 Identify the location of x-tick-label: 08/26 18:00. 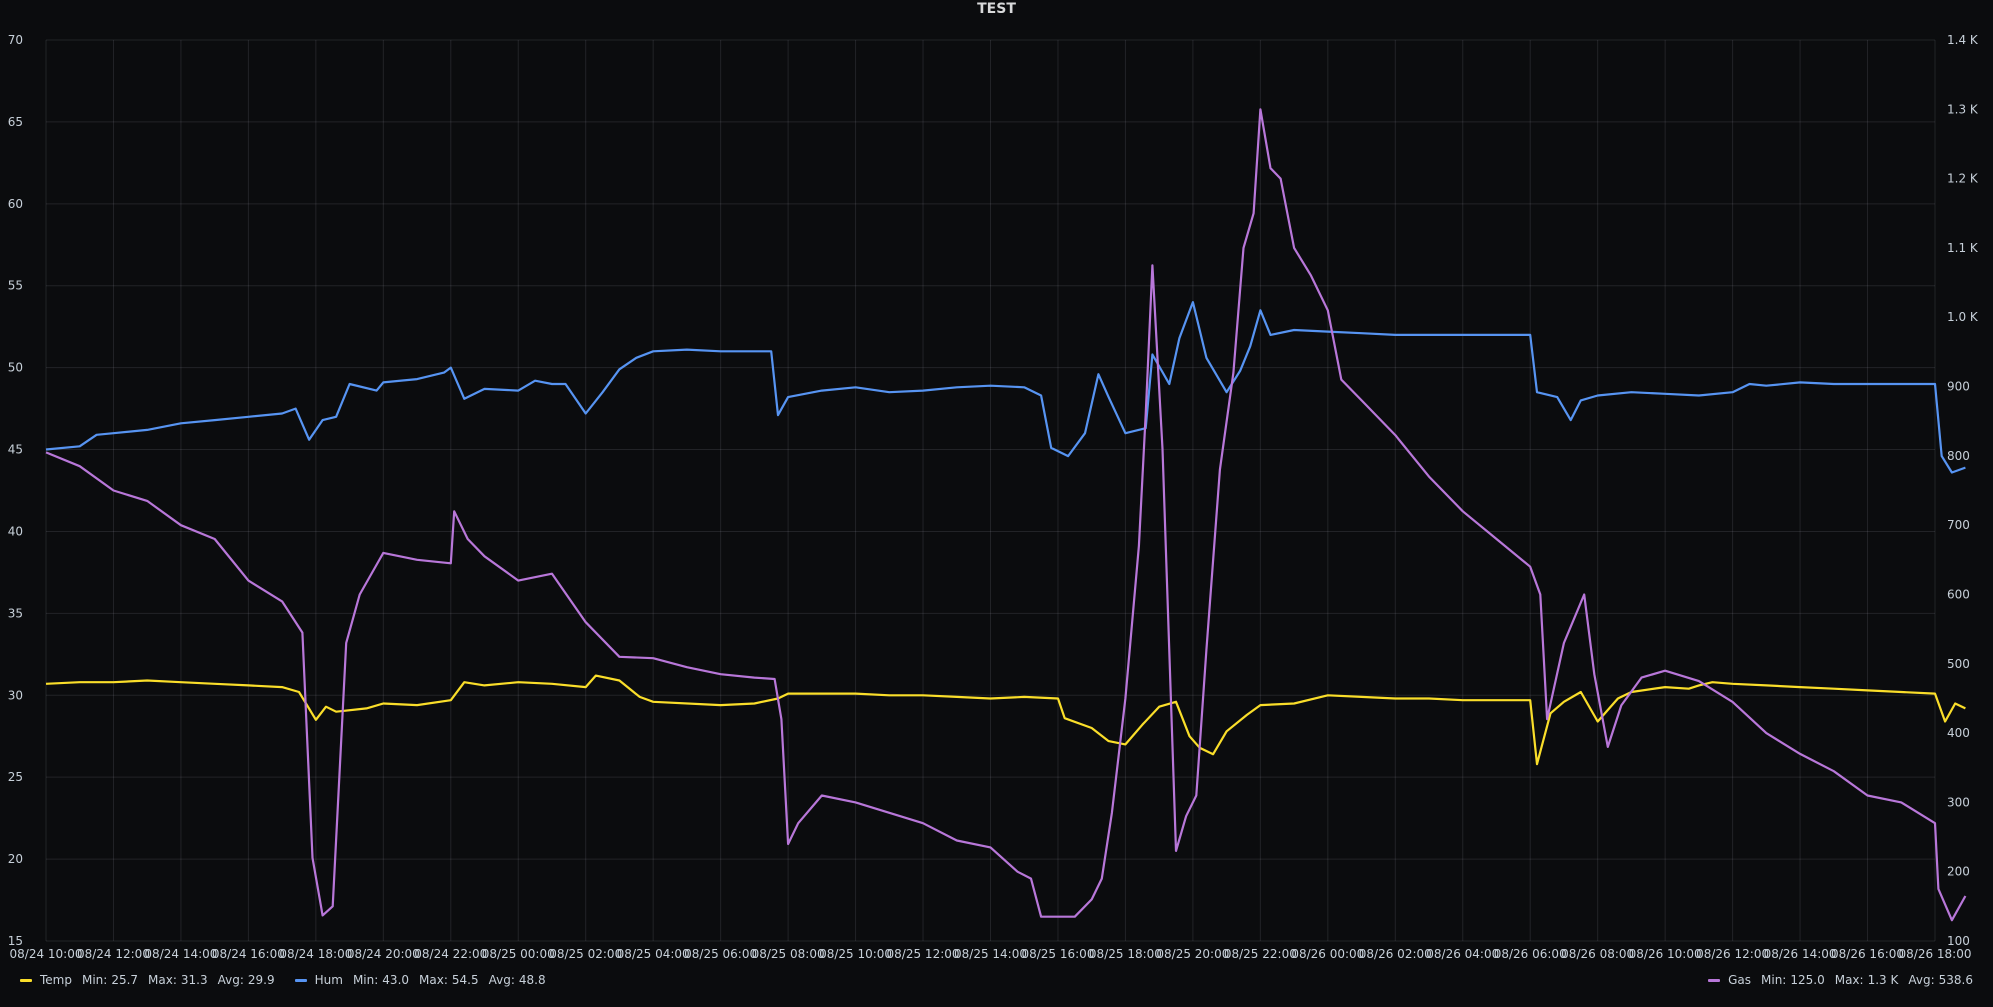
(1935, 954).